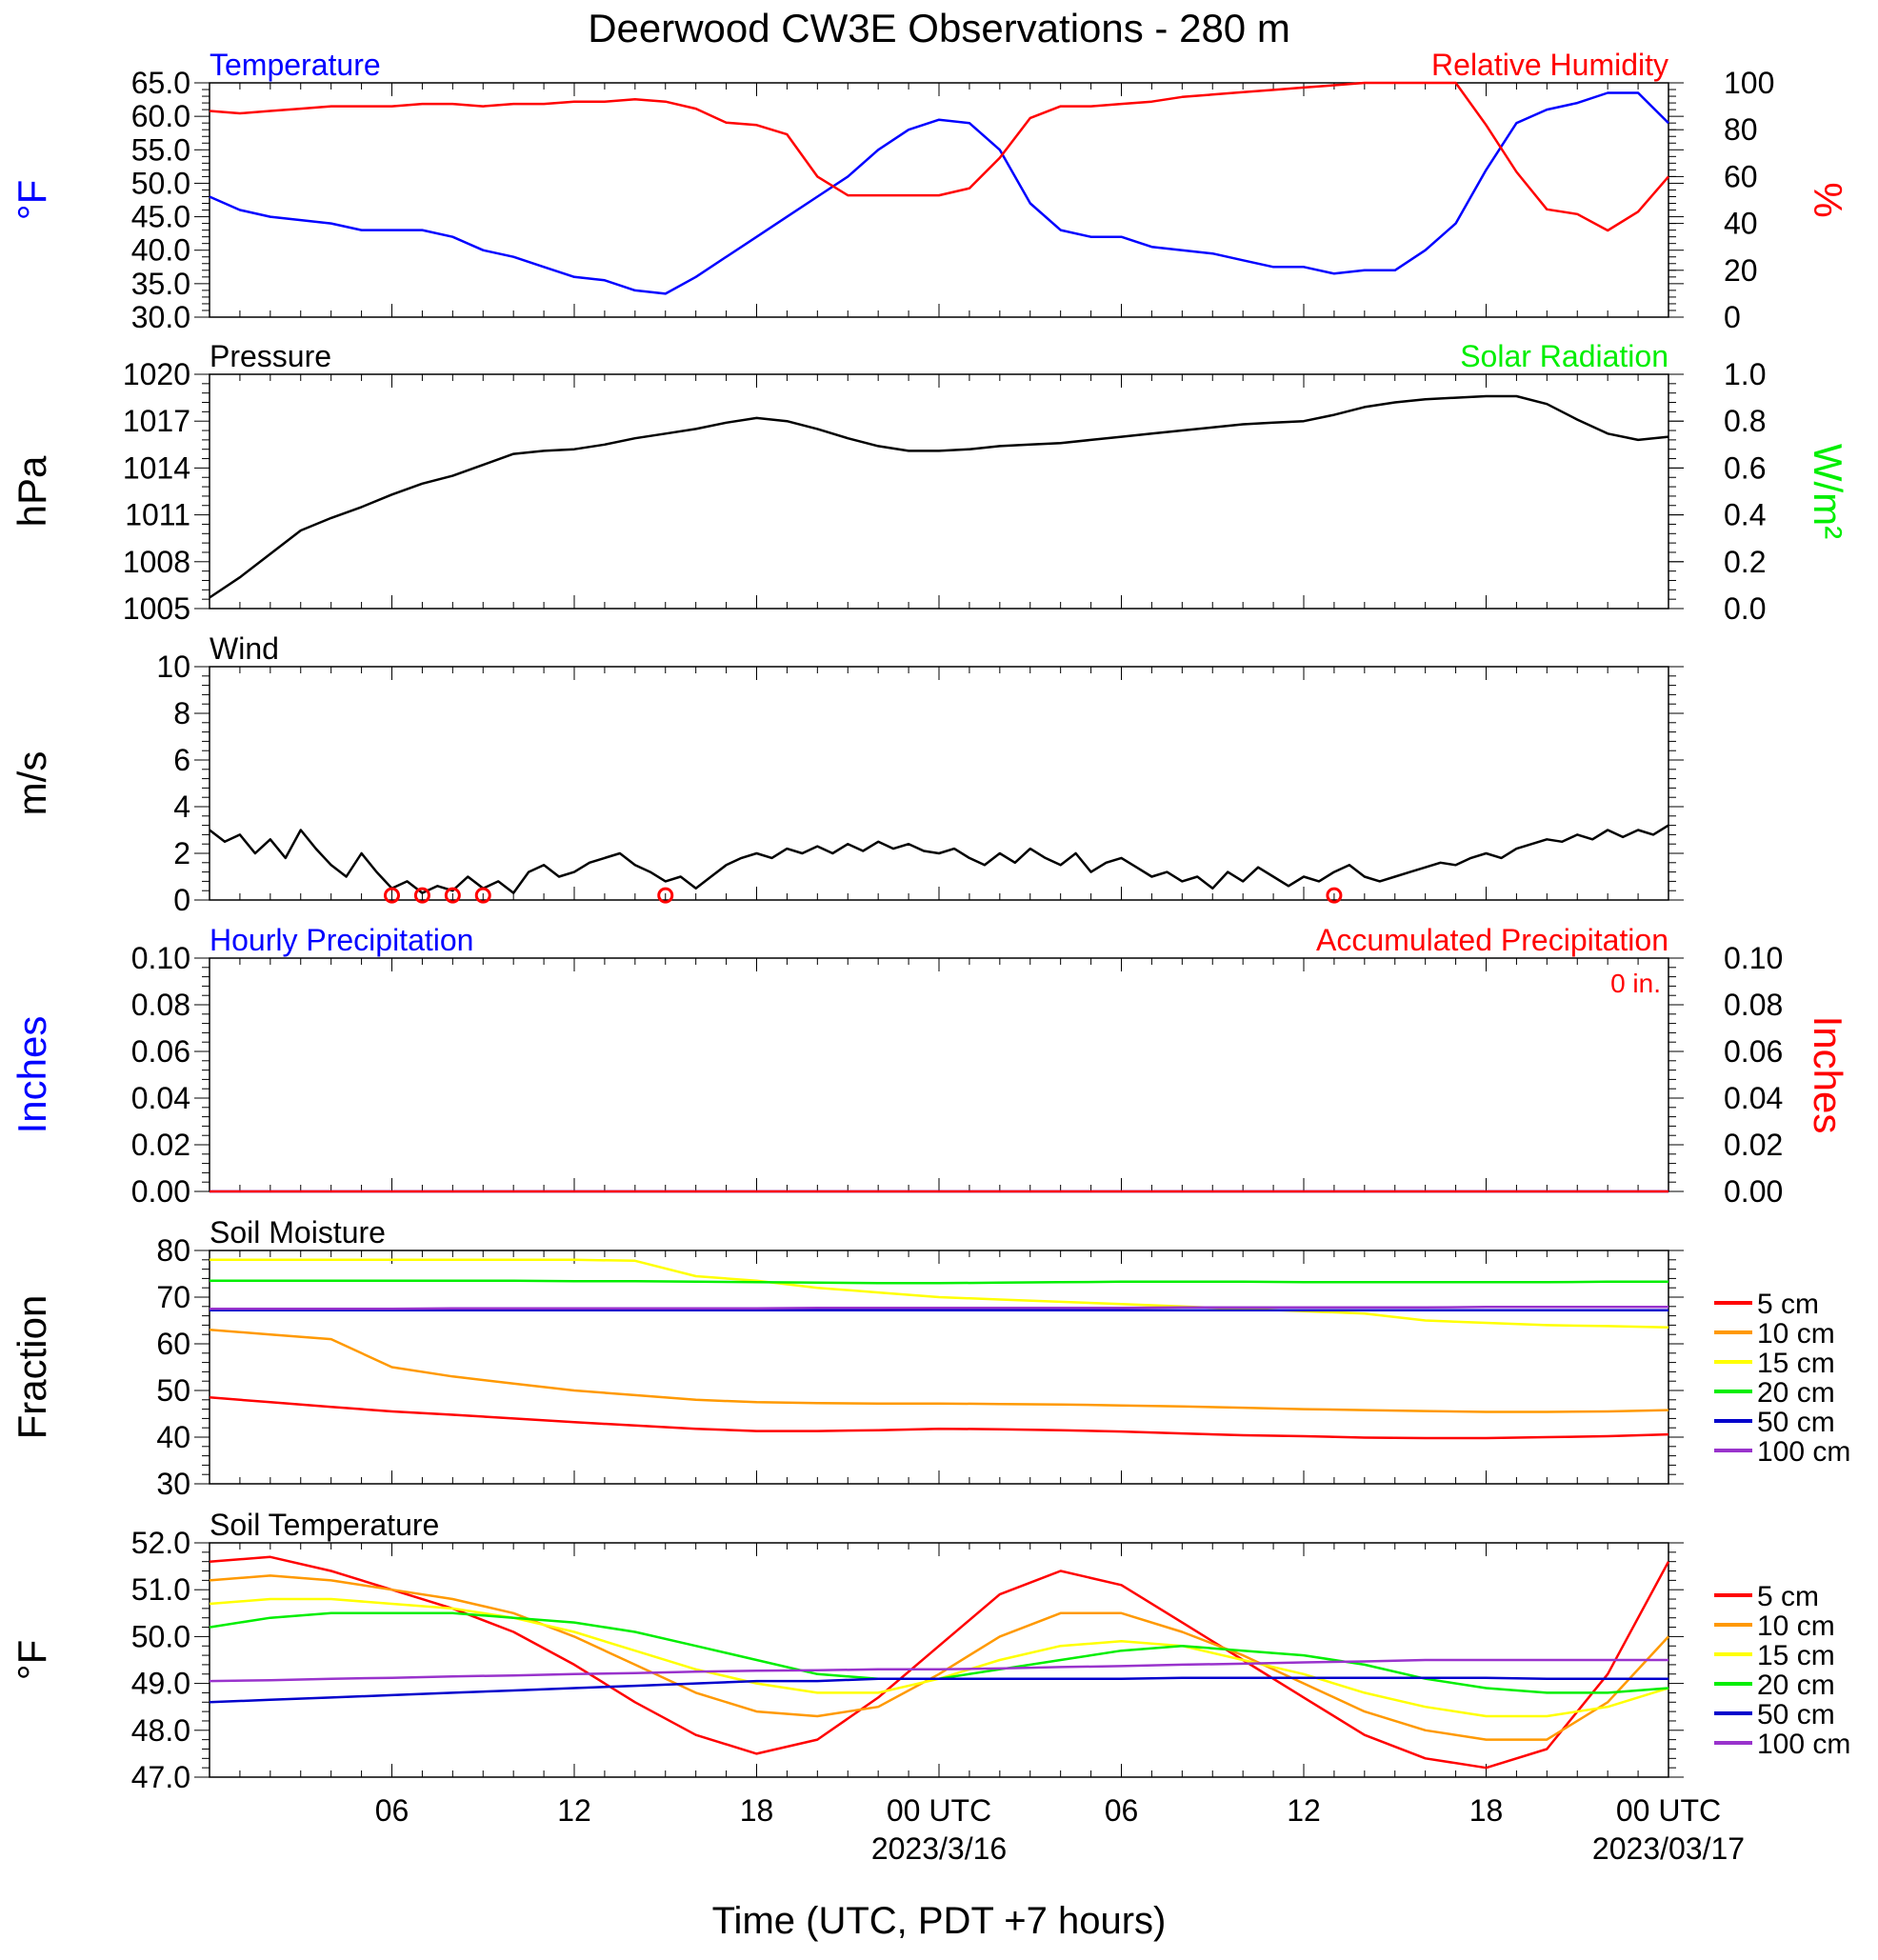 The height and width of the screenshot is (1960, 1878). What do you see at coordinates (1745, 421) in the screenshot?
I see `y2-tick-label: 0.8` at bounding box center [1745, 421].